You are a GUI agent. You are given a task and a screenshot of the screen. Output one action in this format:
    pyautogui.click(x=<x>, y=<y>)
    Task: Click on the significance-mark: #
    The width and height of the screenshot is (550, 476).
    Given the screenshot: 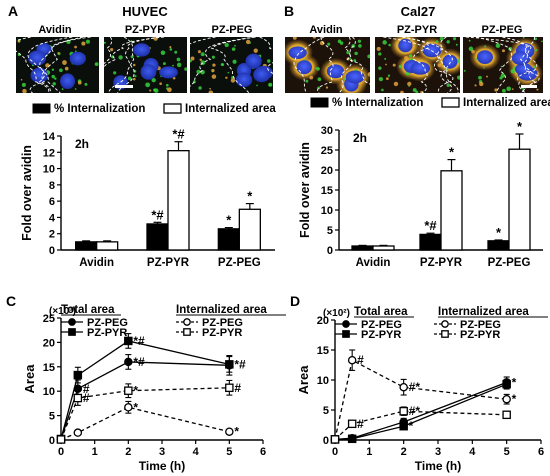 What is the action you would take?
    pyautogui.click(x=86, y=398)
    